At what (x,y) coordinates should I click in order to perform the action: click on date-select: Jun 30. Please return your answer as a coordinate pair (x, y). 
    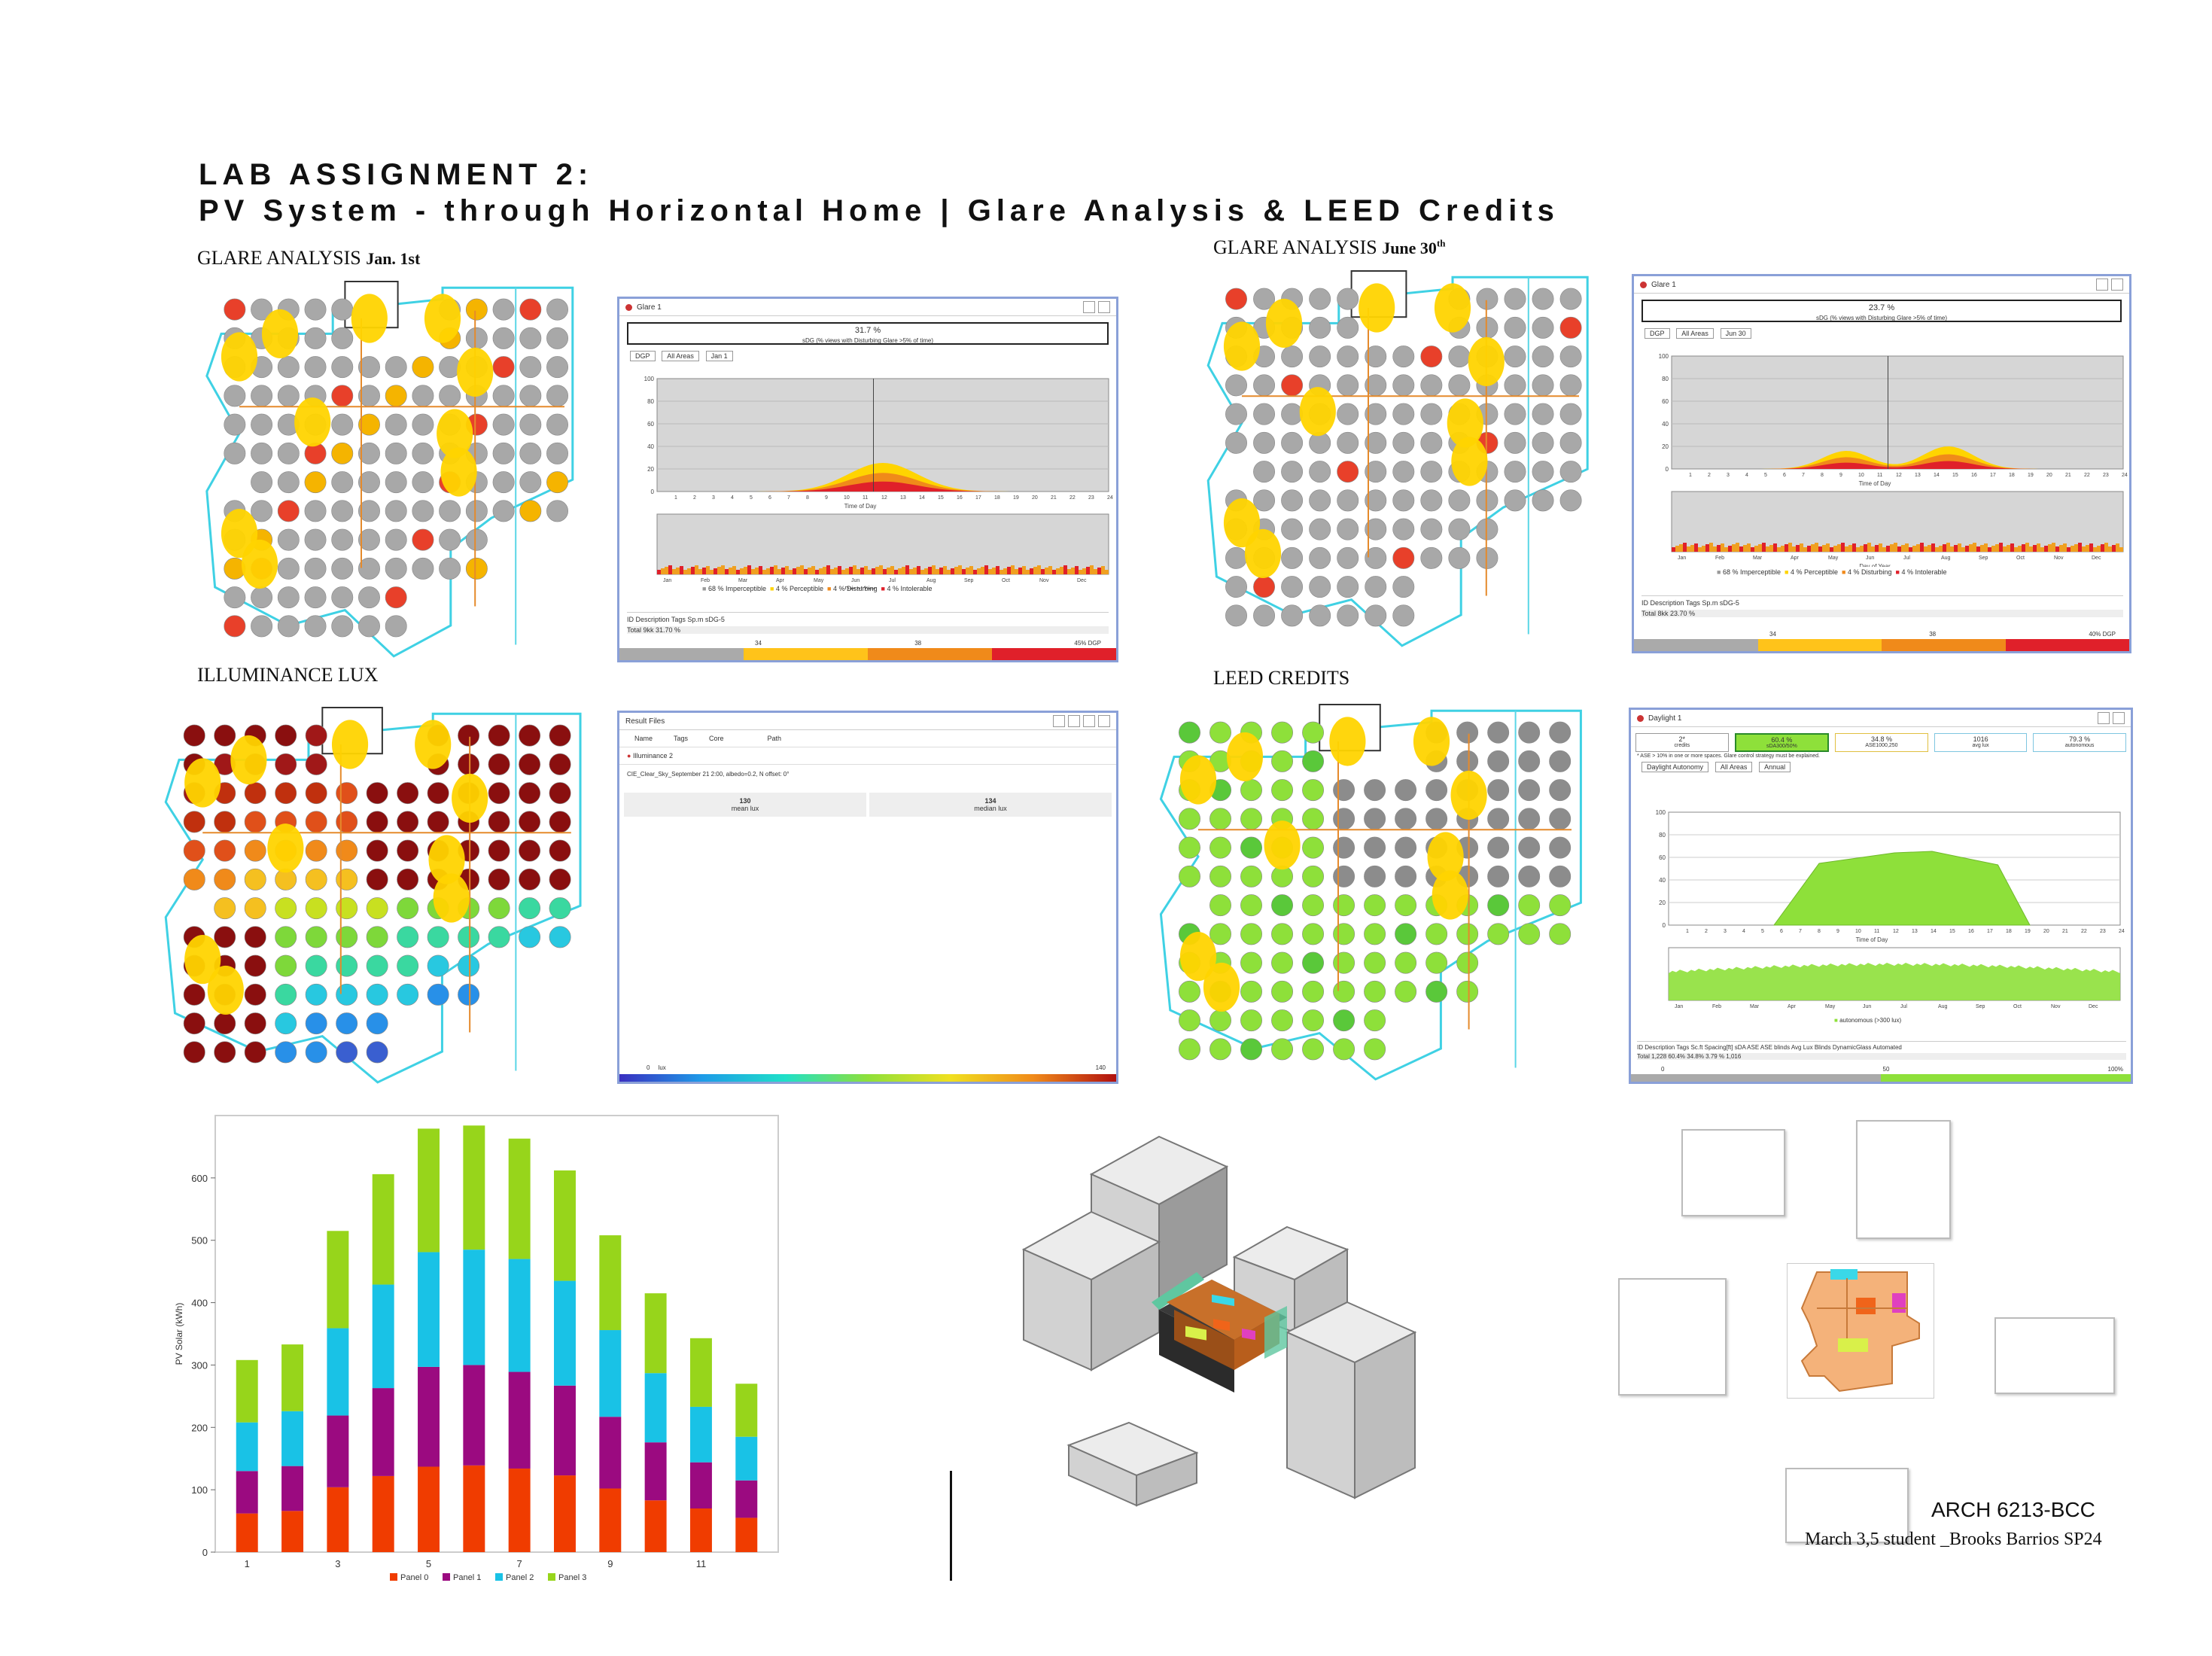
    Looking at the image, I should click on (1735, 333).